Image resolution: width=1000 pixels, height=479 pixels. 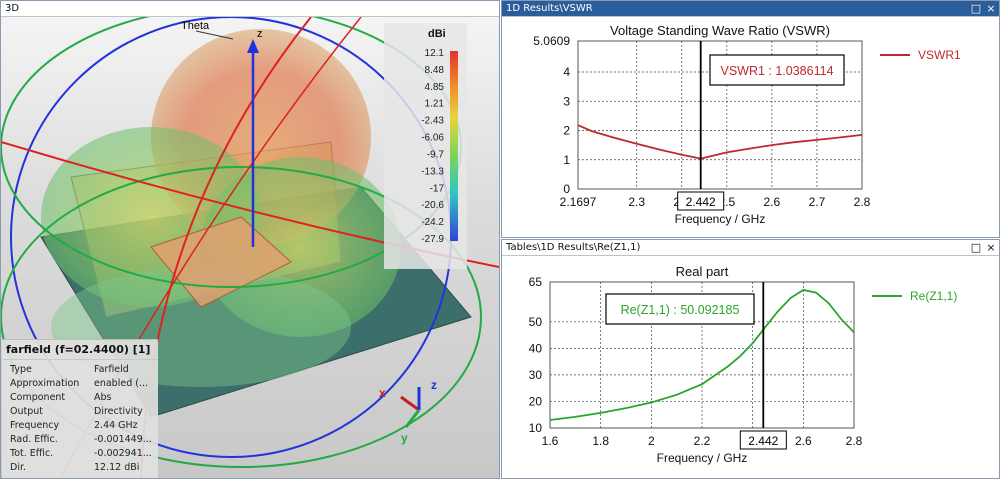 I want to click on x-tick-label: 2, so click(x=651, y=441).